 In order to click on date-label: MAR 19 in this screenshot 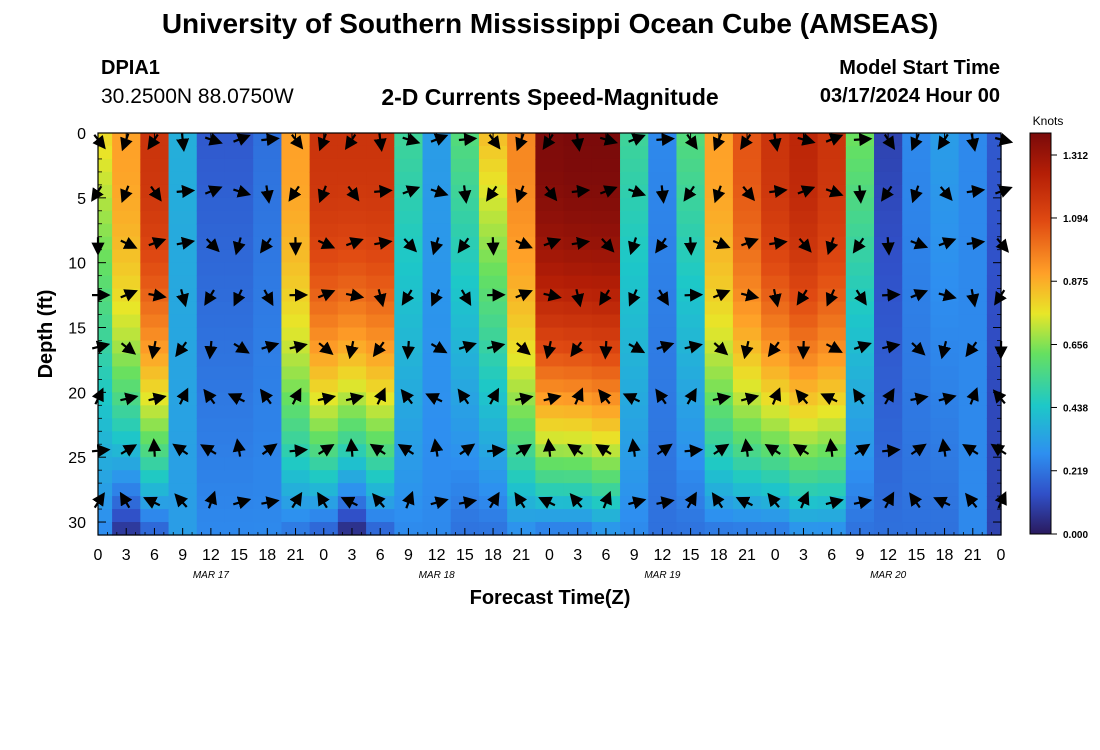, I will do `click(662, 575)`.